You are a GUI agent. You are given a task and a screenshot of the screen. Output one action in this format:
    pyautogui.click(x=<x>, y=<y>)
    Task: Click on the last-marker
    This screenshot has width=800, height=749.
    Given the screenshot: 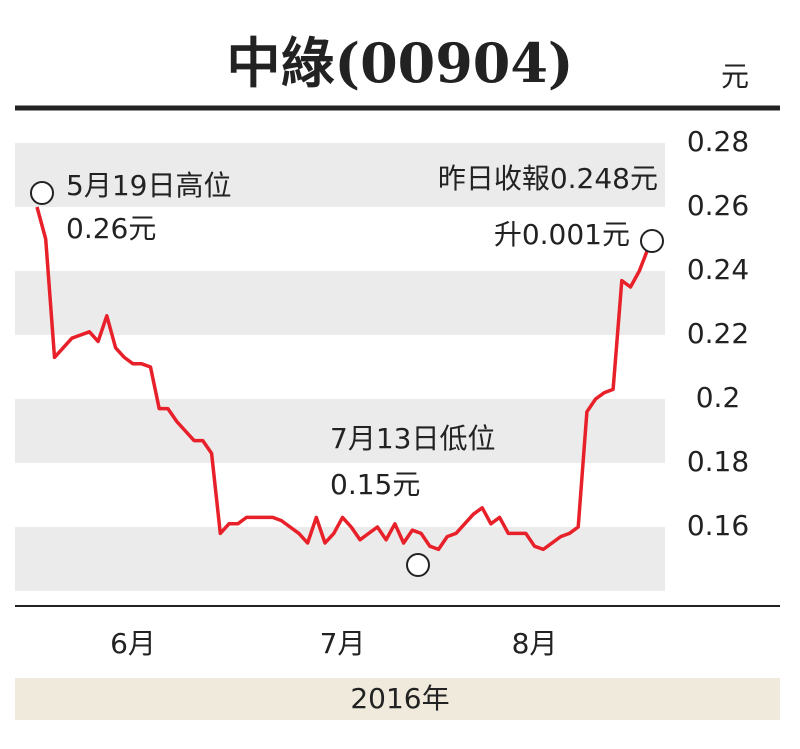 What is the action you would take?
    pyautogui.click(x=652, y=241)
    